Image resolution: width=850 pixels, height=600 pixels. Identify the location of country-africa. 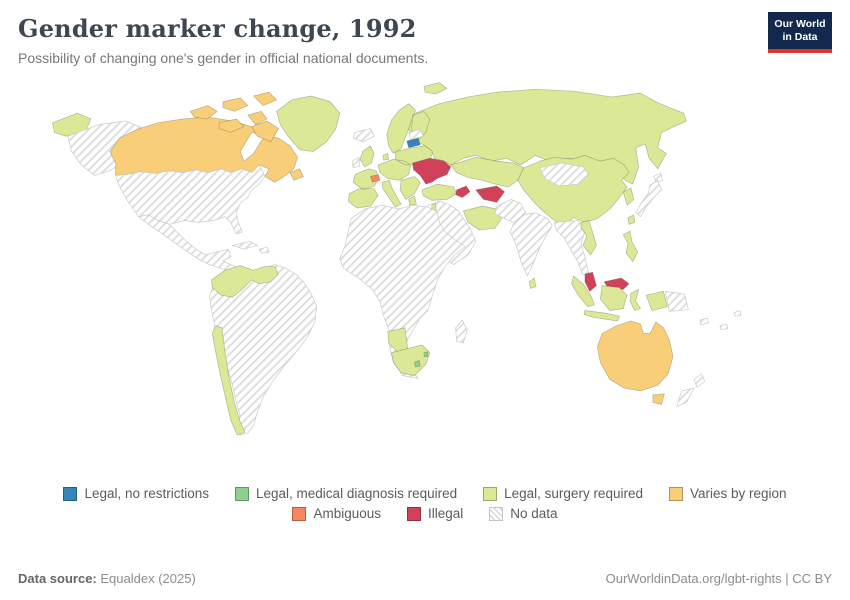
(402, 291).